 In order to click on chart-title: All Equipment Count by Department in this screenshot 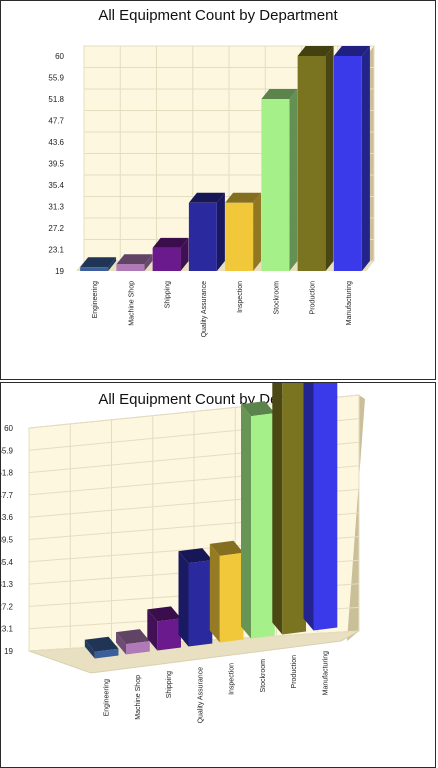, I will do `click(218, 15)`.